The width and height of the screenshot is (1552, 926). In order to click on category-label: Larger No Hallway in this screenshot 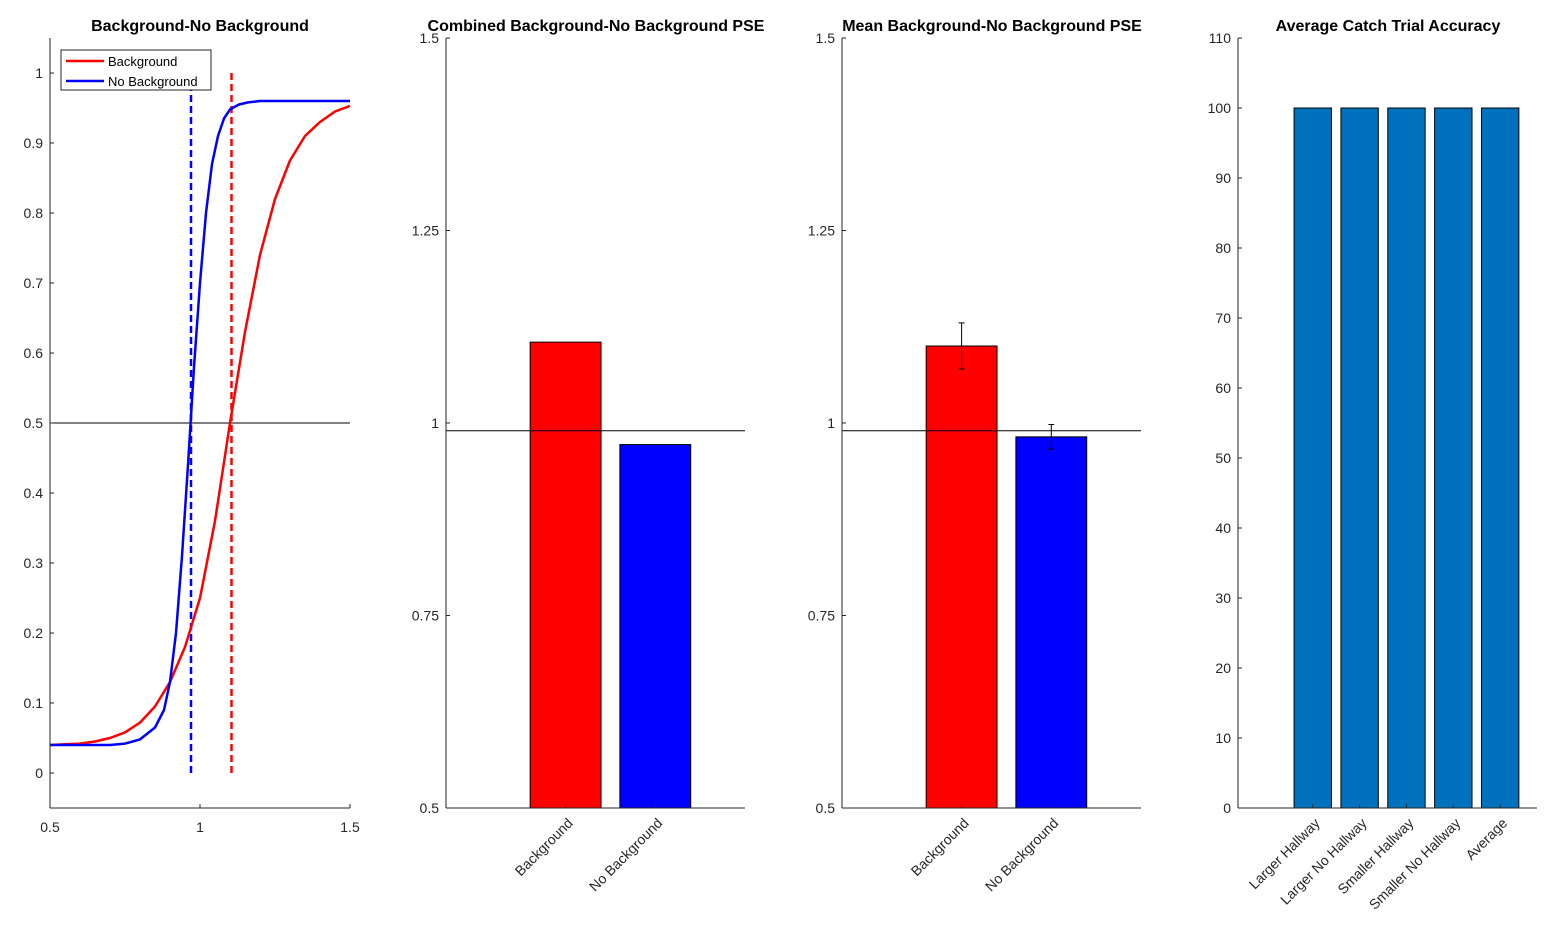, I will do `click(1323, 861)`.